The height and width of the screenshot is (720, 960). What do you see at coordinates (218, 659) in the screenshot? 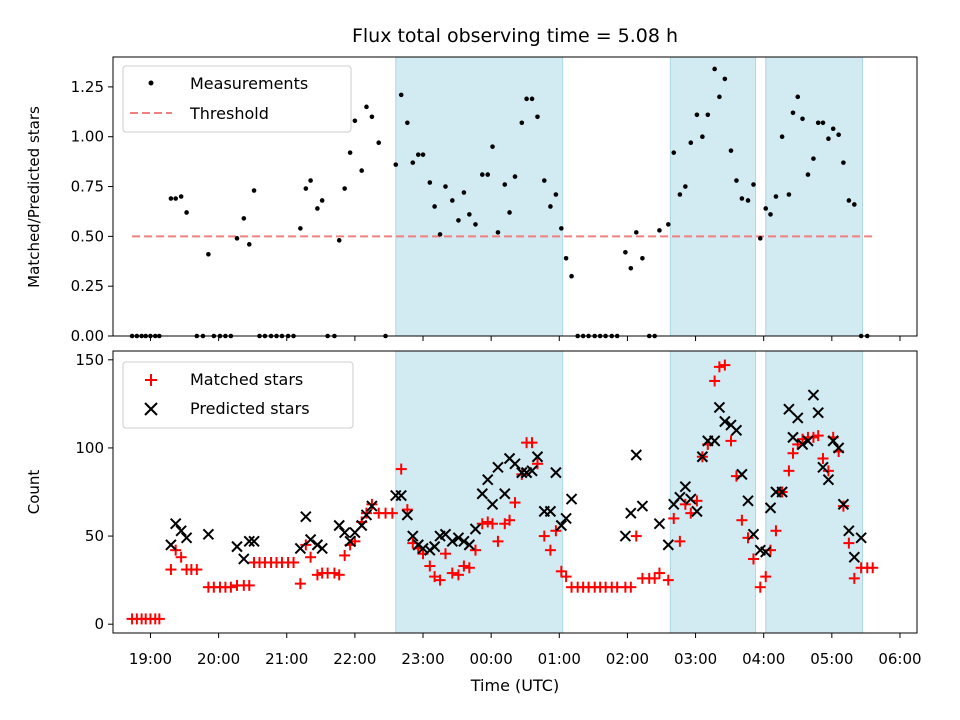
I see `x-tick-label: 20:00` at bounding box center [218, 659].